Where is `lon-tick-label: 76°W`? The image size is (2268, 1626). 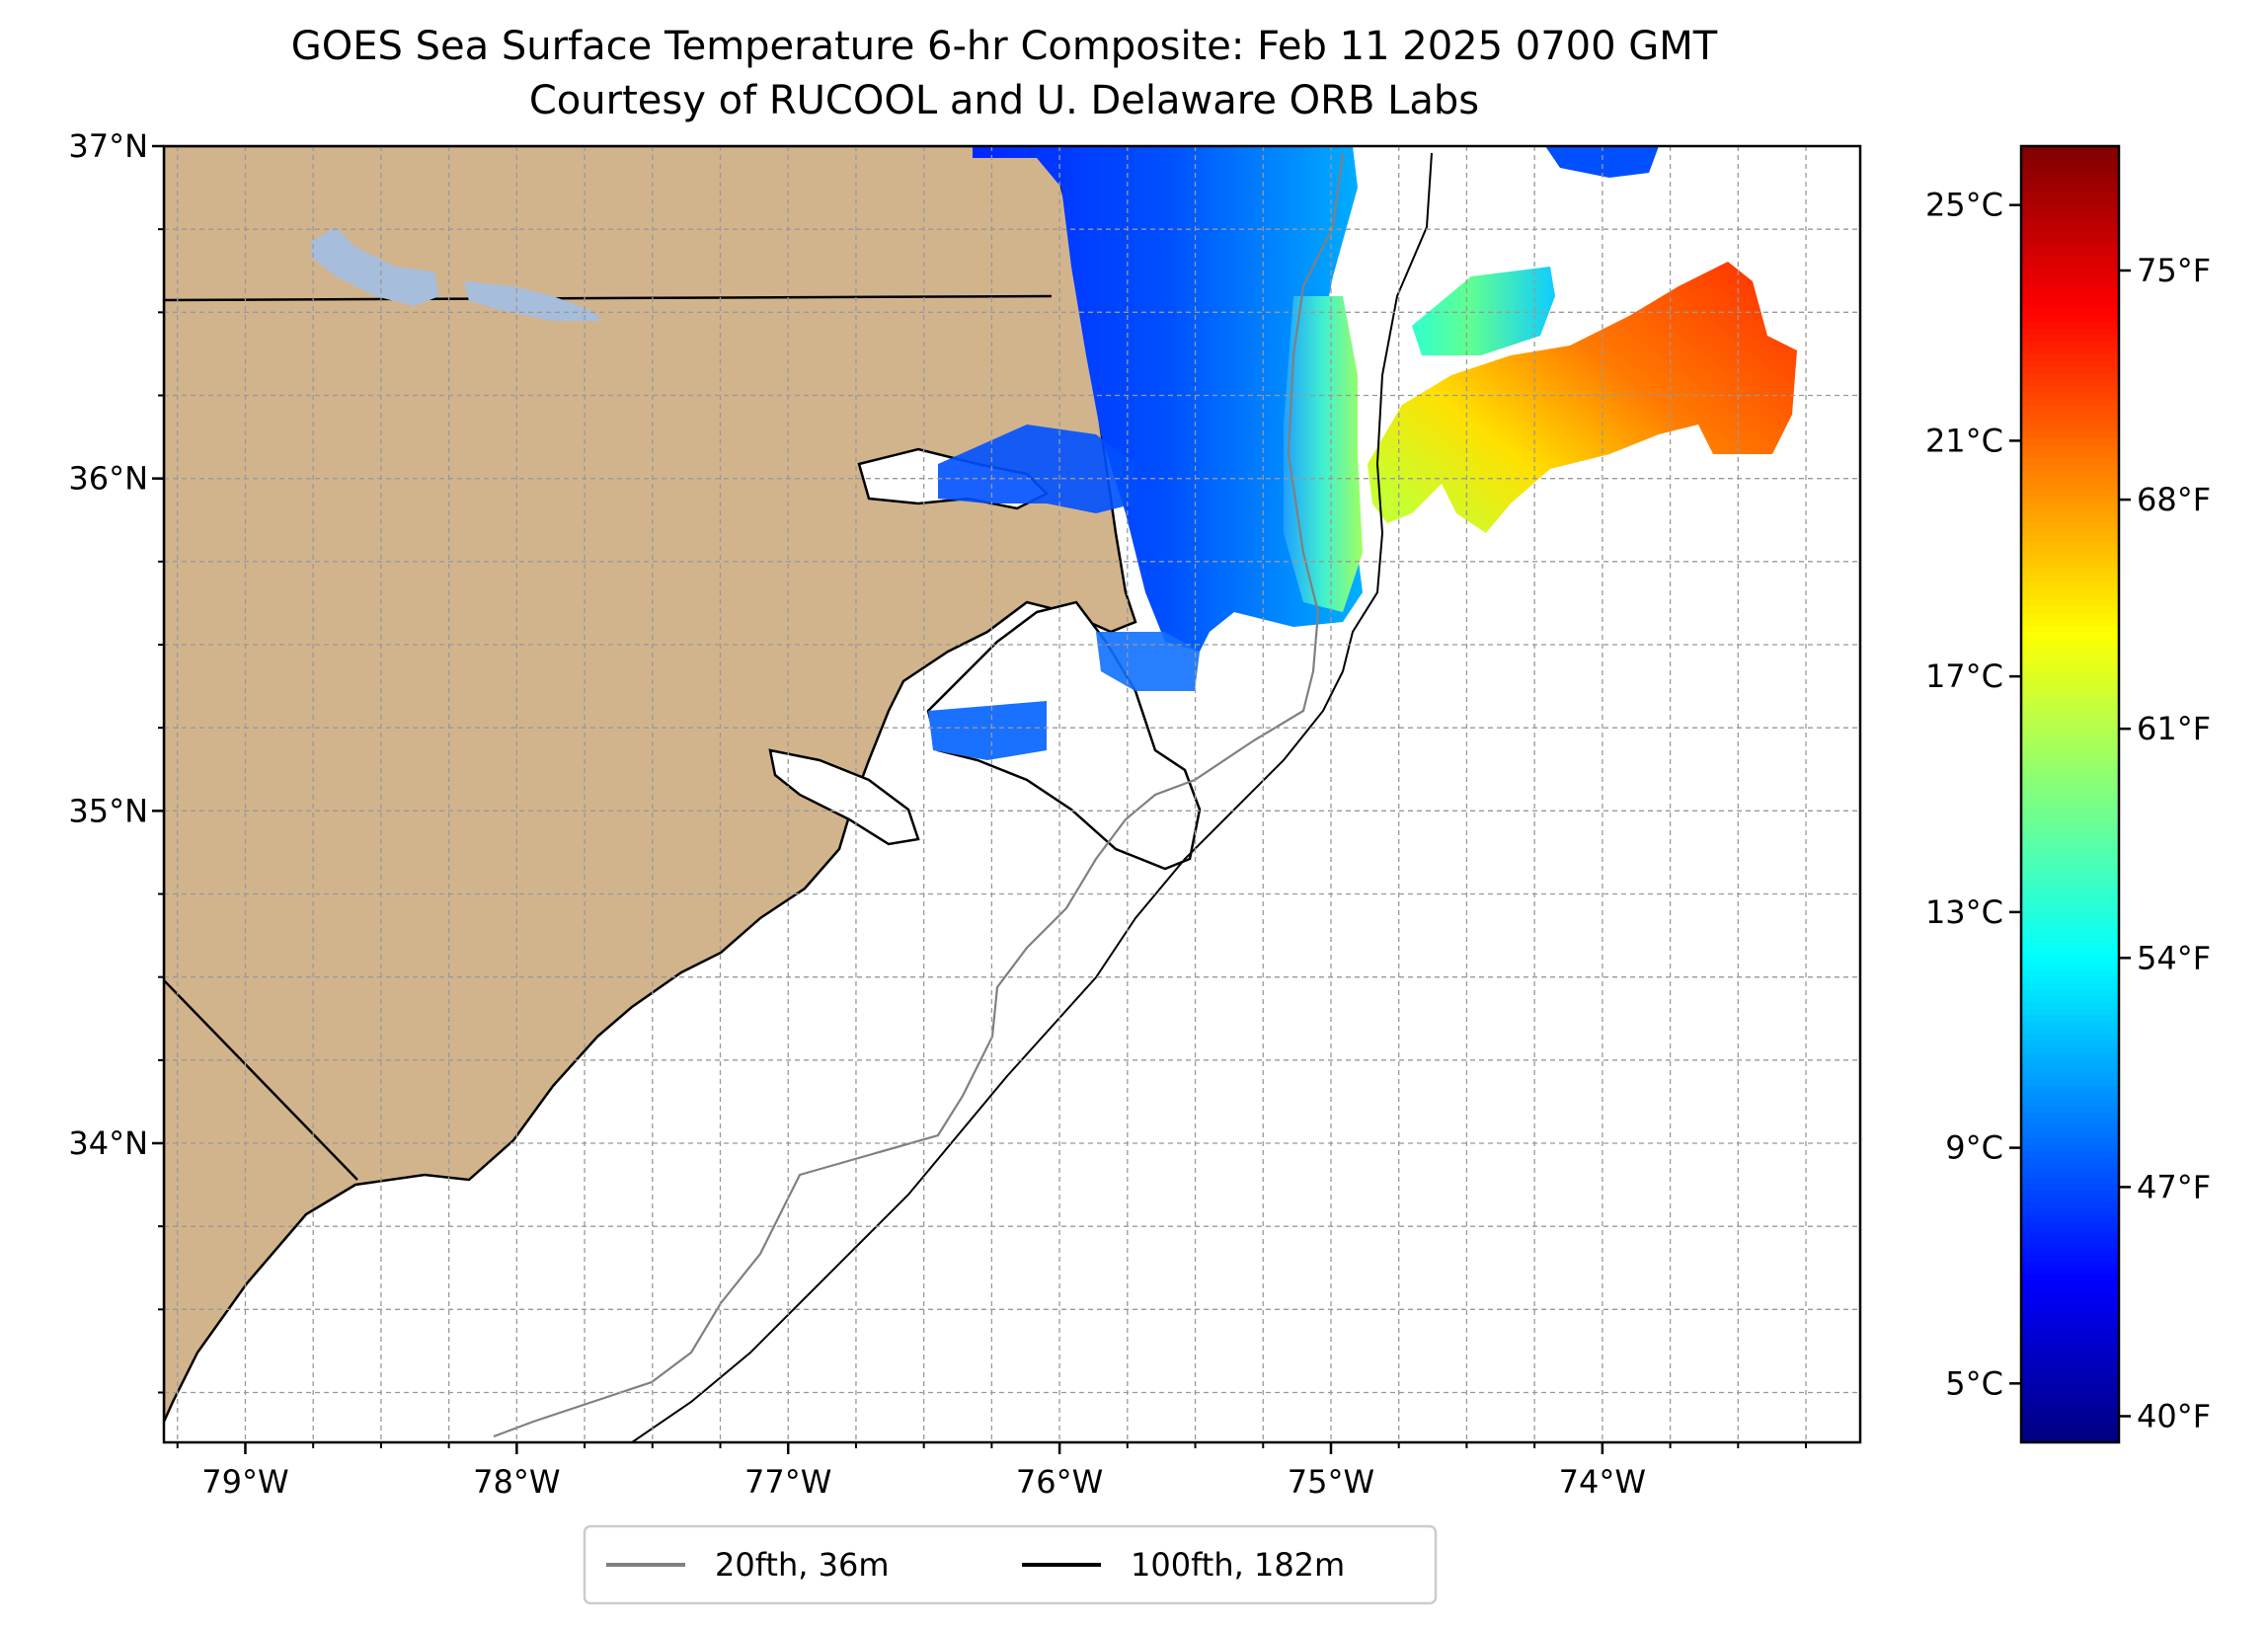
lon-tick-label: 76°W is located at coordinates (1059, 1482).